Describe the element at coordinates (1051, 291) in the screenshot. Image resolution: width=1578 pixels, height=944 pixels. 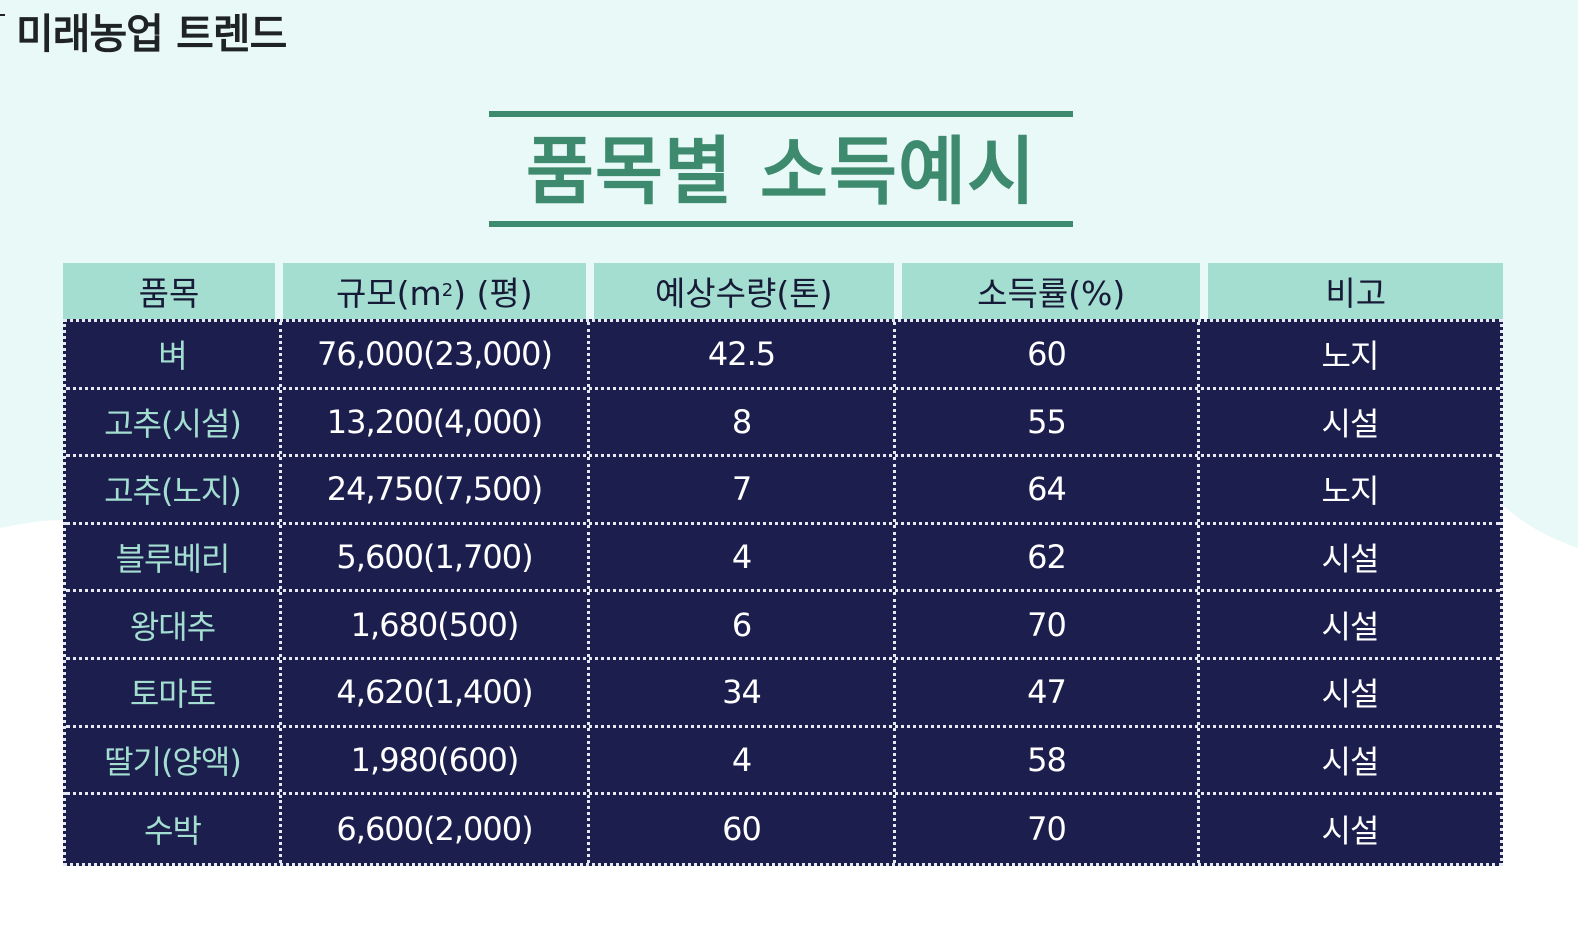
I see `header-margin: 소득률(%)` at that location.